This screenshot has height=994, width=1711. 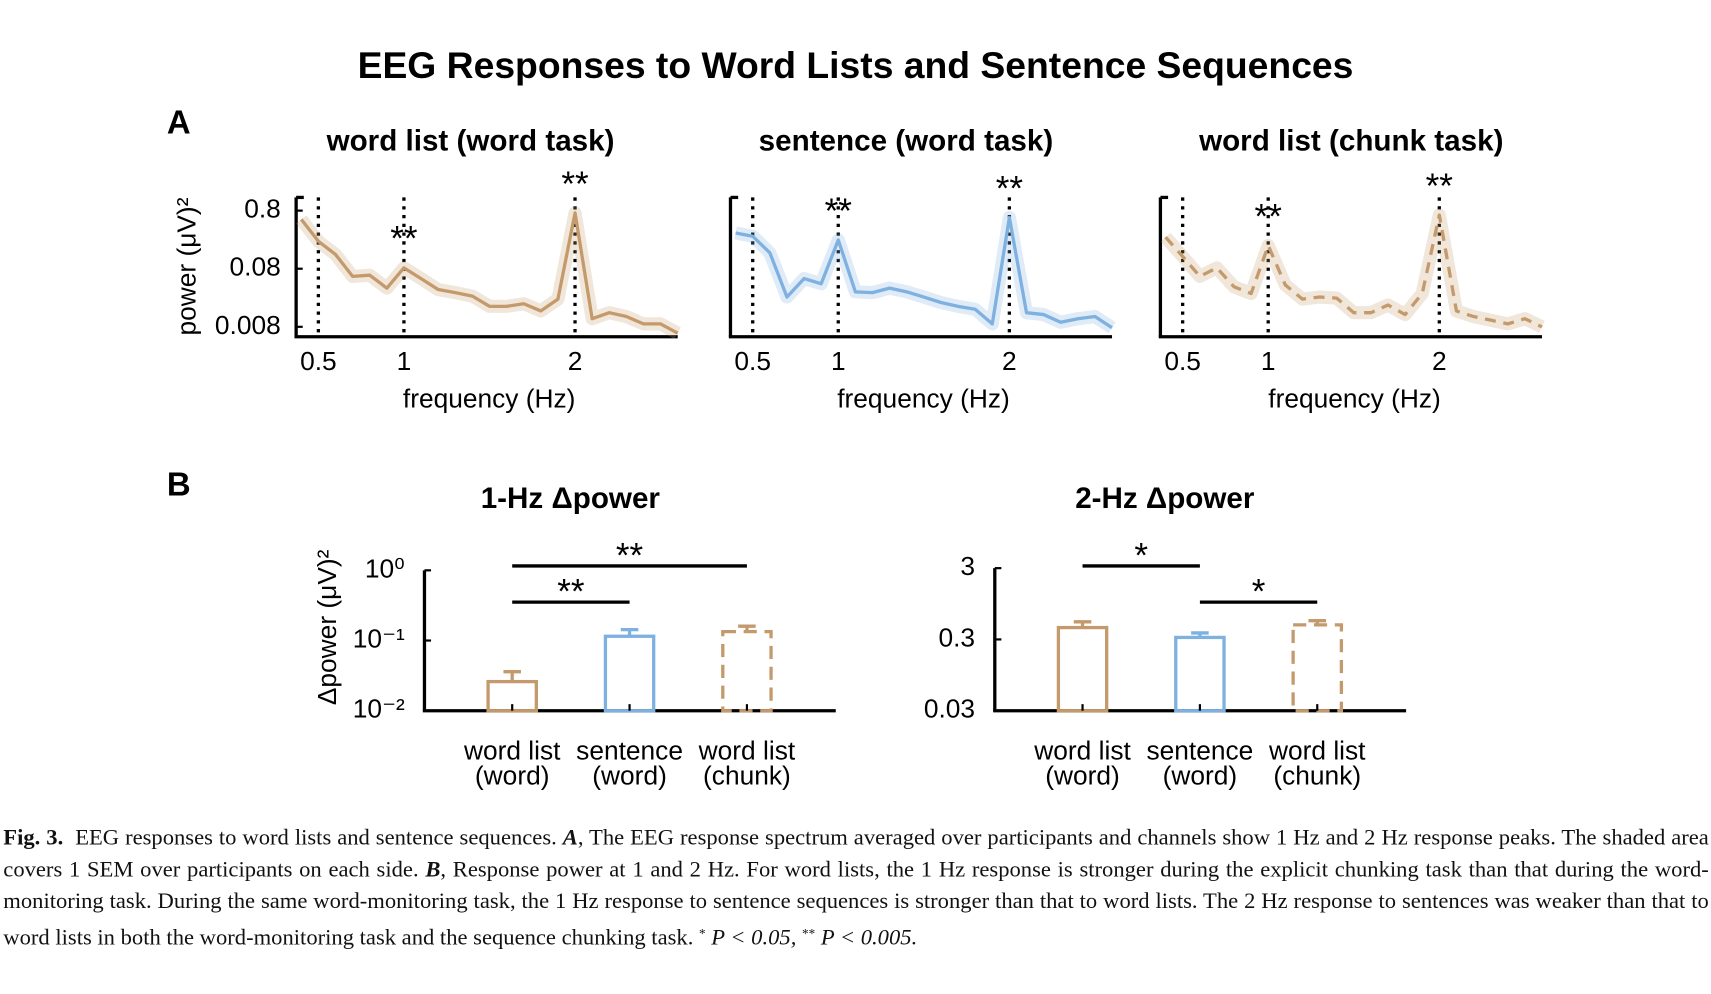 I want to click on caption-text: B, so click(x=433, y=869).